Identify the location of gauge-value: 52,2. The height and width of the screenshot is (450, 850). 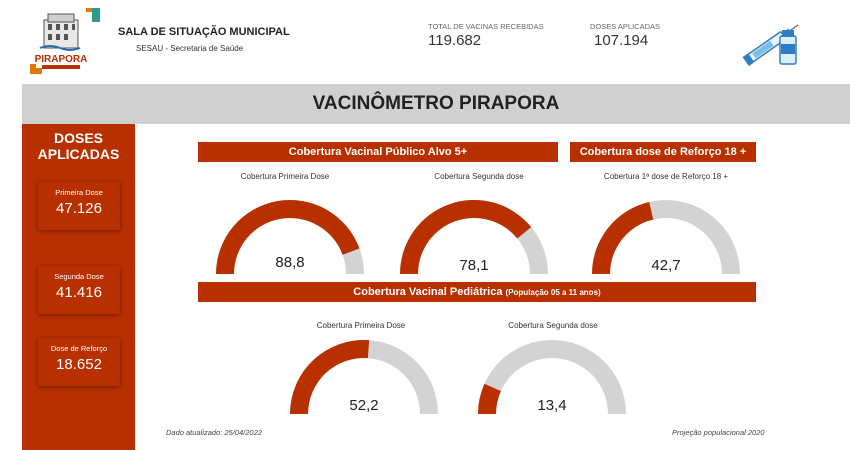
(364, 405).